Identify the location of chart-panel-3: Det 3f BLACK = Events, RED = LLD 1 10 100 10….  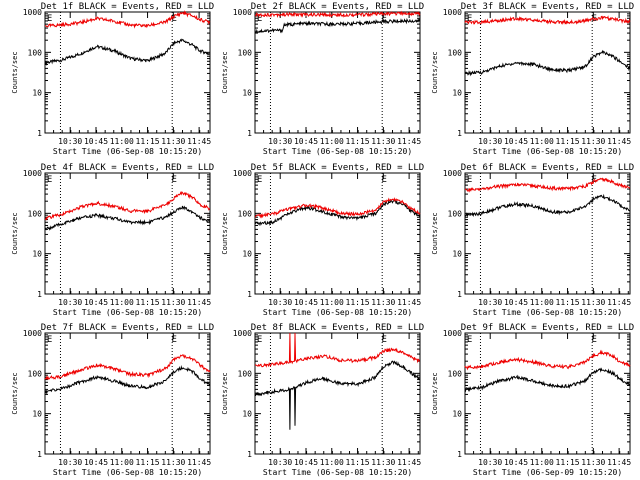
(532, 79).